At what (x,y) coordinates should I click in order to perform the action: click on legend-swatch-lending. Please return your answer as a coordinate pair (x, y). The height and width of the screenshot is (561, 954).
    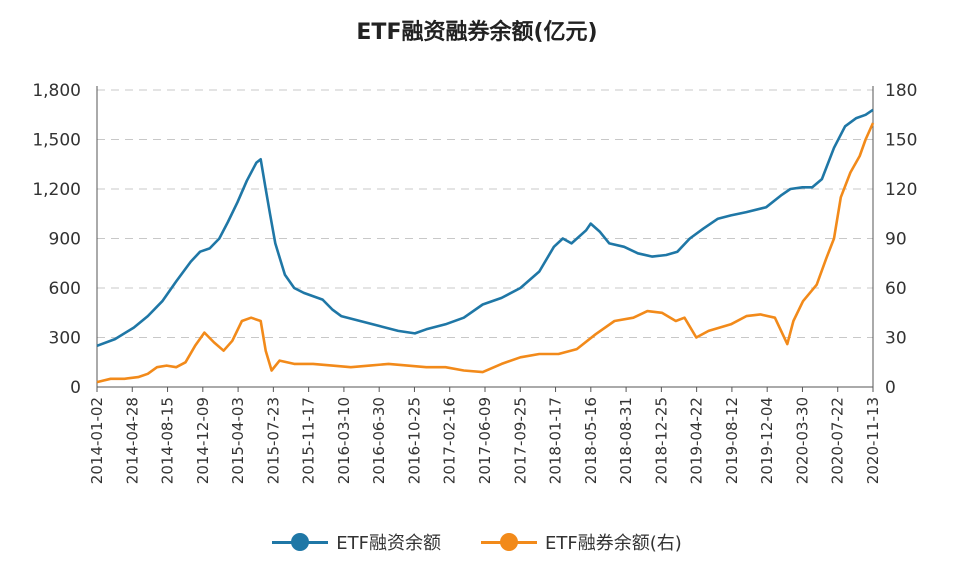
    Looking at the image, I should click on (508, 542).